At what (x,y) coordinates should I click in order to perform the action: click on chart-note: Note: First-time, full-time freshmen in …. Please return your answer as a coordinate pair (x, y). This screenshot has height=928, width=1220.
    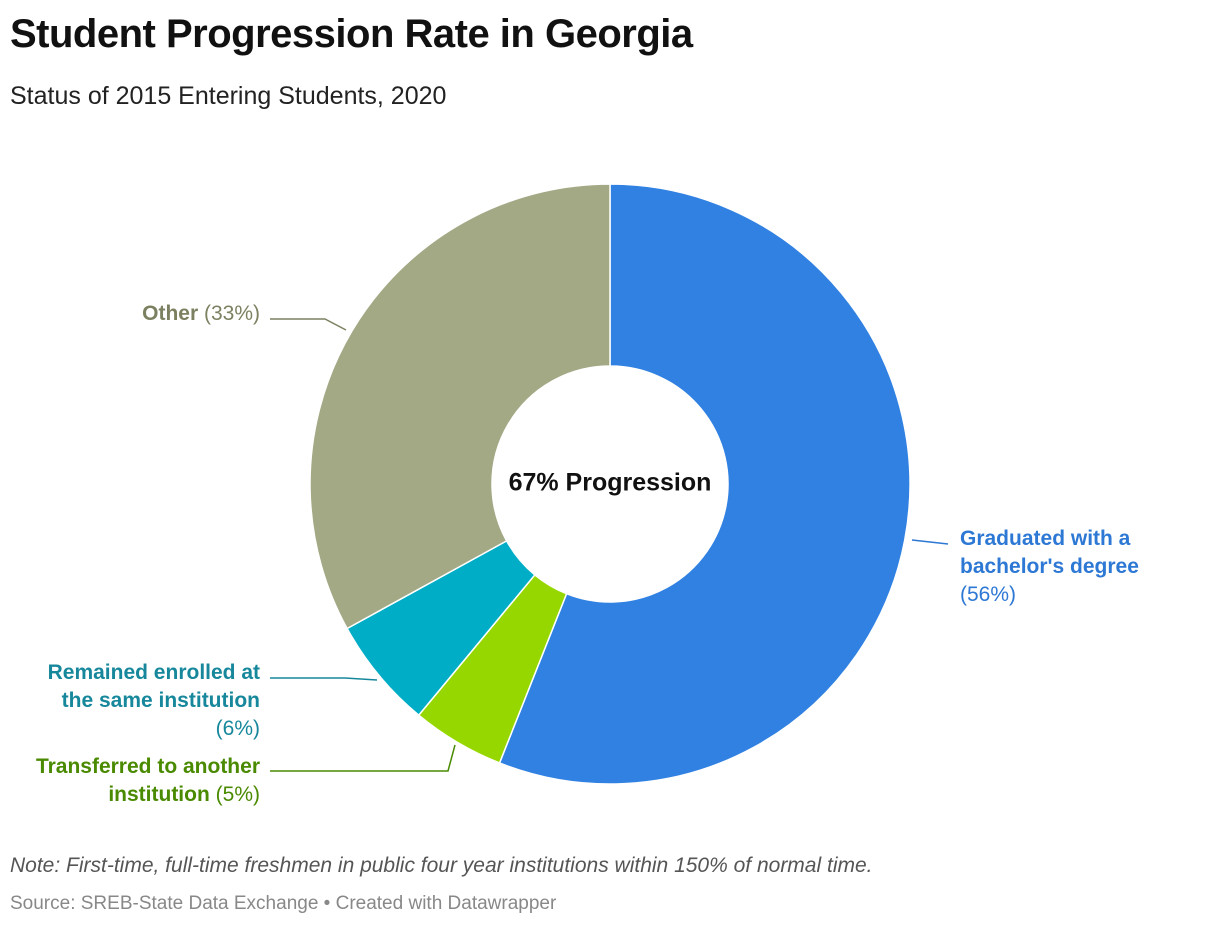
    Looking at the image, I should click on (441, 865).